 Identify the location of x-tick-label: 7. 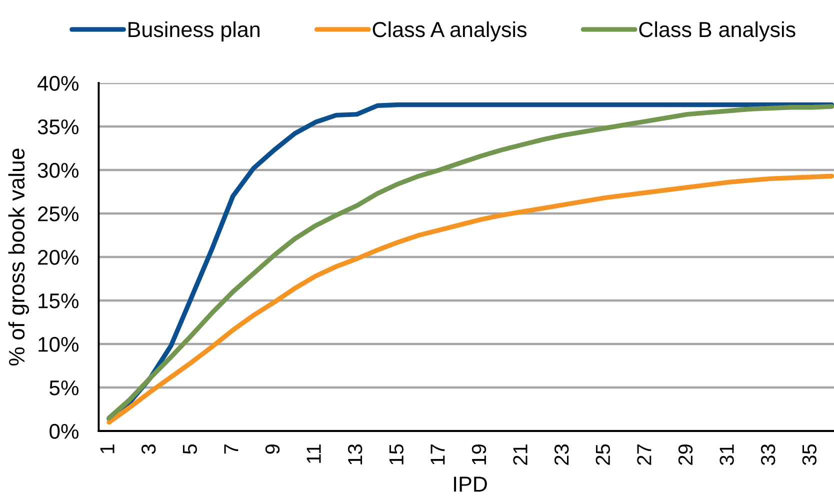
(231, 449).